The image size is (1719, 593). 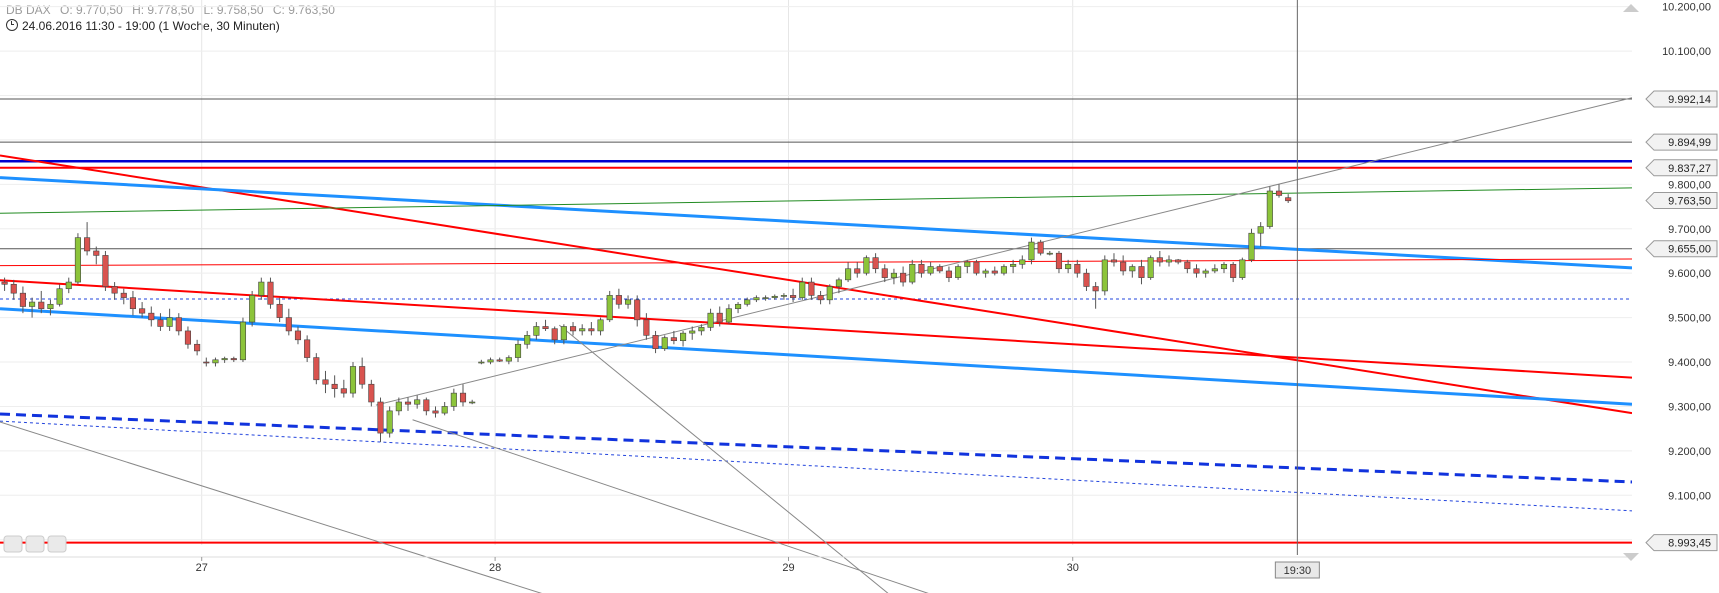 I want to click on scroll-down-icon, so click(x=1631, y=557).